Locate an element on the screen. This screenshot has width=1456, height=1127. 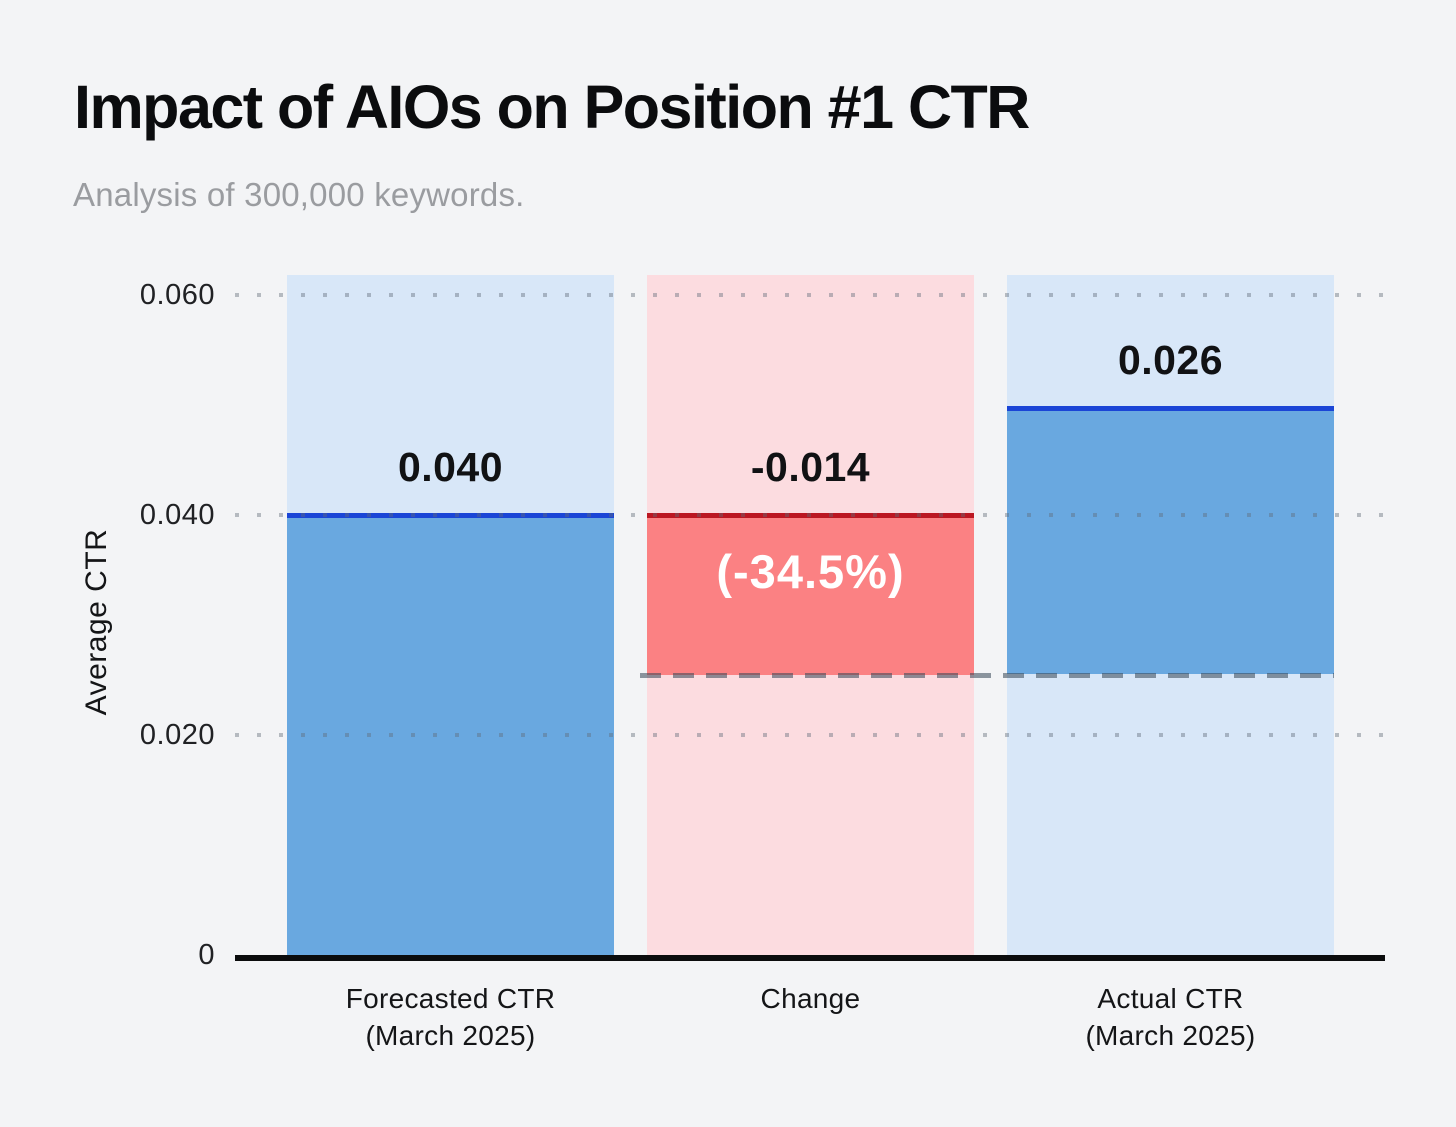
x-axis-label-line1: Change is located at coordinates (810, 998).